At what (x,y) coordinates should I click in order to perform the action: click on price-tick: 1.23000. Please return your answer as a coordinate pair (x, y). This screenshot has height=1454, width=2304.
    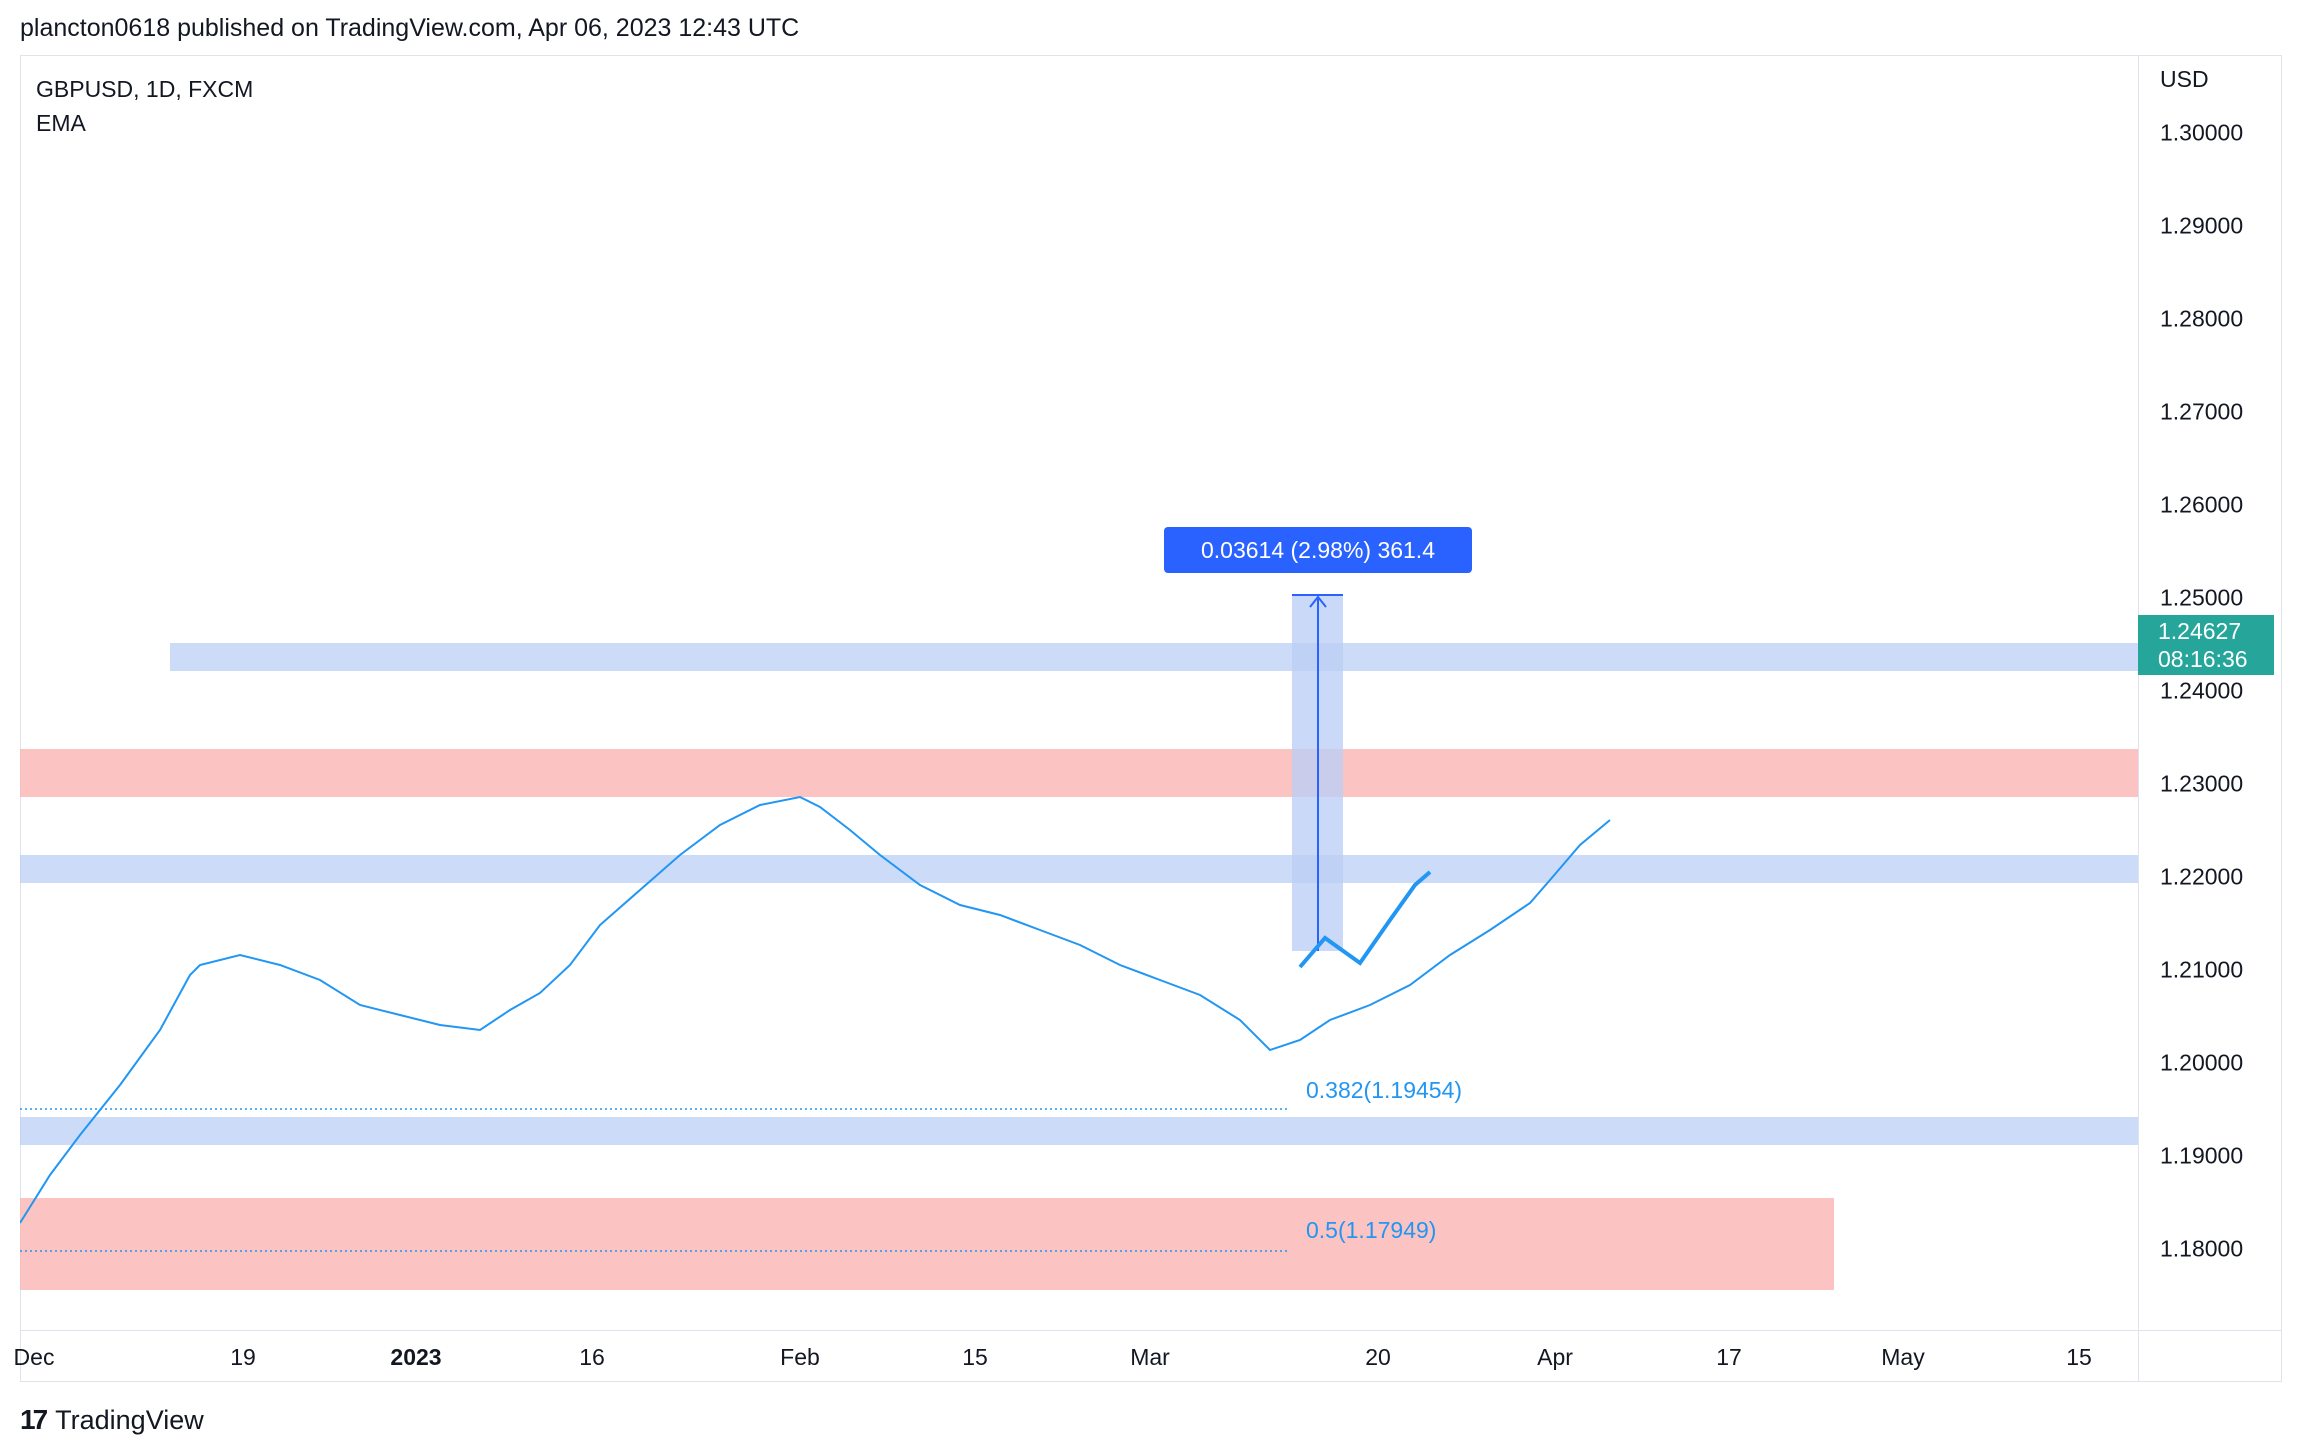
    Looking at the image, I should click on (2202, 783).